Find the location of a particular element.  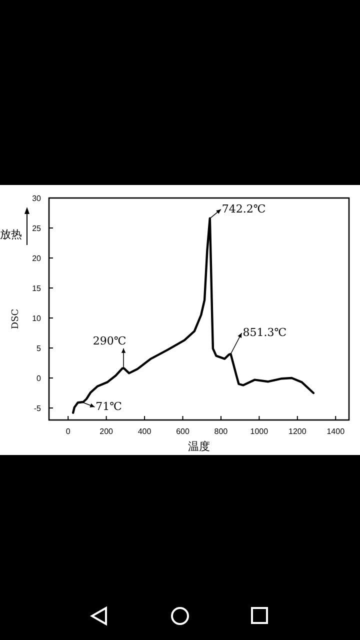

y-tick-label: -5 is located at coordinates (38, 408).